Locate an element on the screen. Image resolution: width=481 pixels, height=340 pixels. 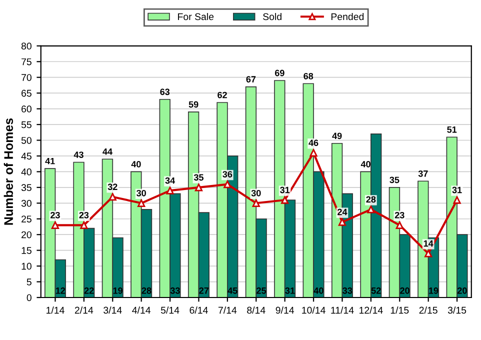
x-tick-label: 11/14 is located at coordinates (342, 310).